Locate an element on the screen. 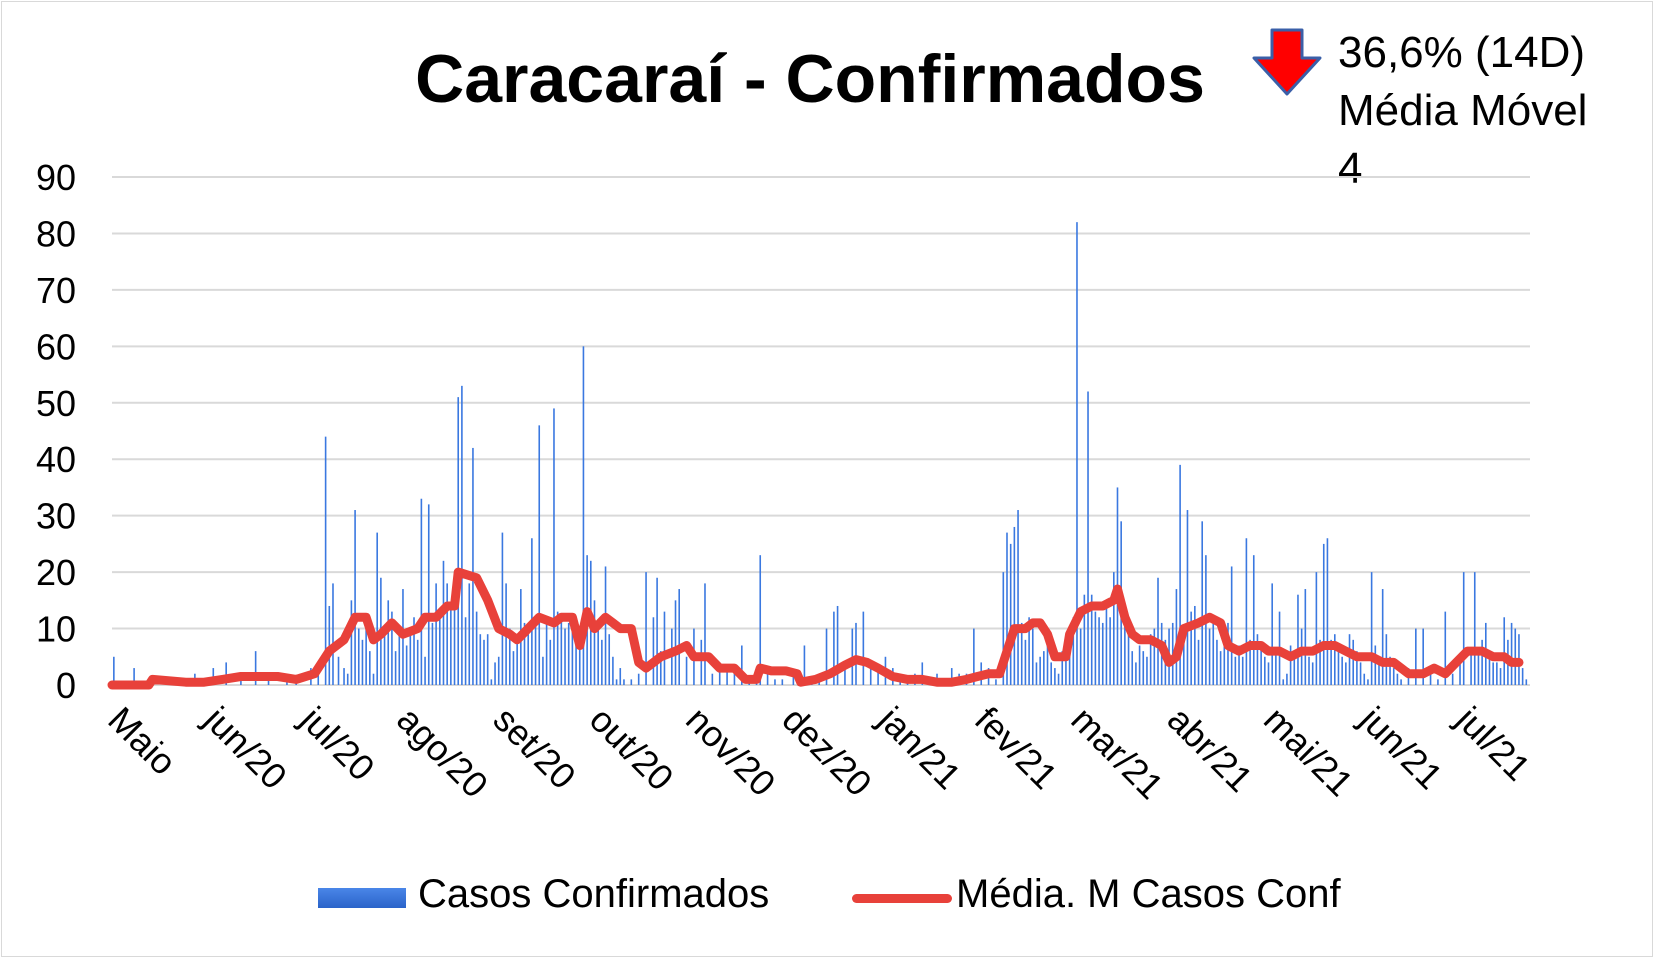 The height and width of the screenshot is (960, 1656). red-down-arrow-icon is located at coordinates (1287, 62).